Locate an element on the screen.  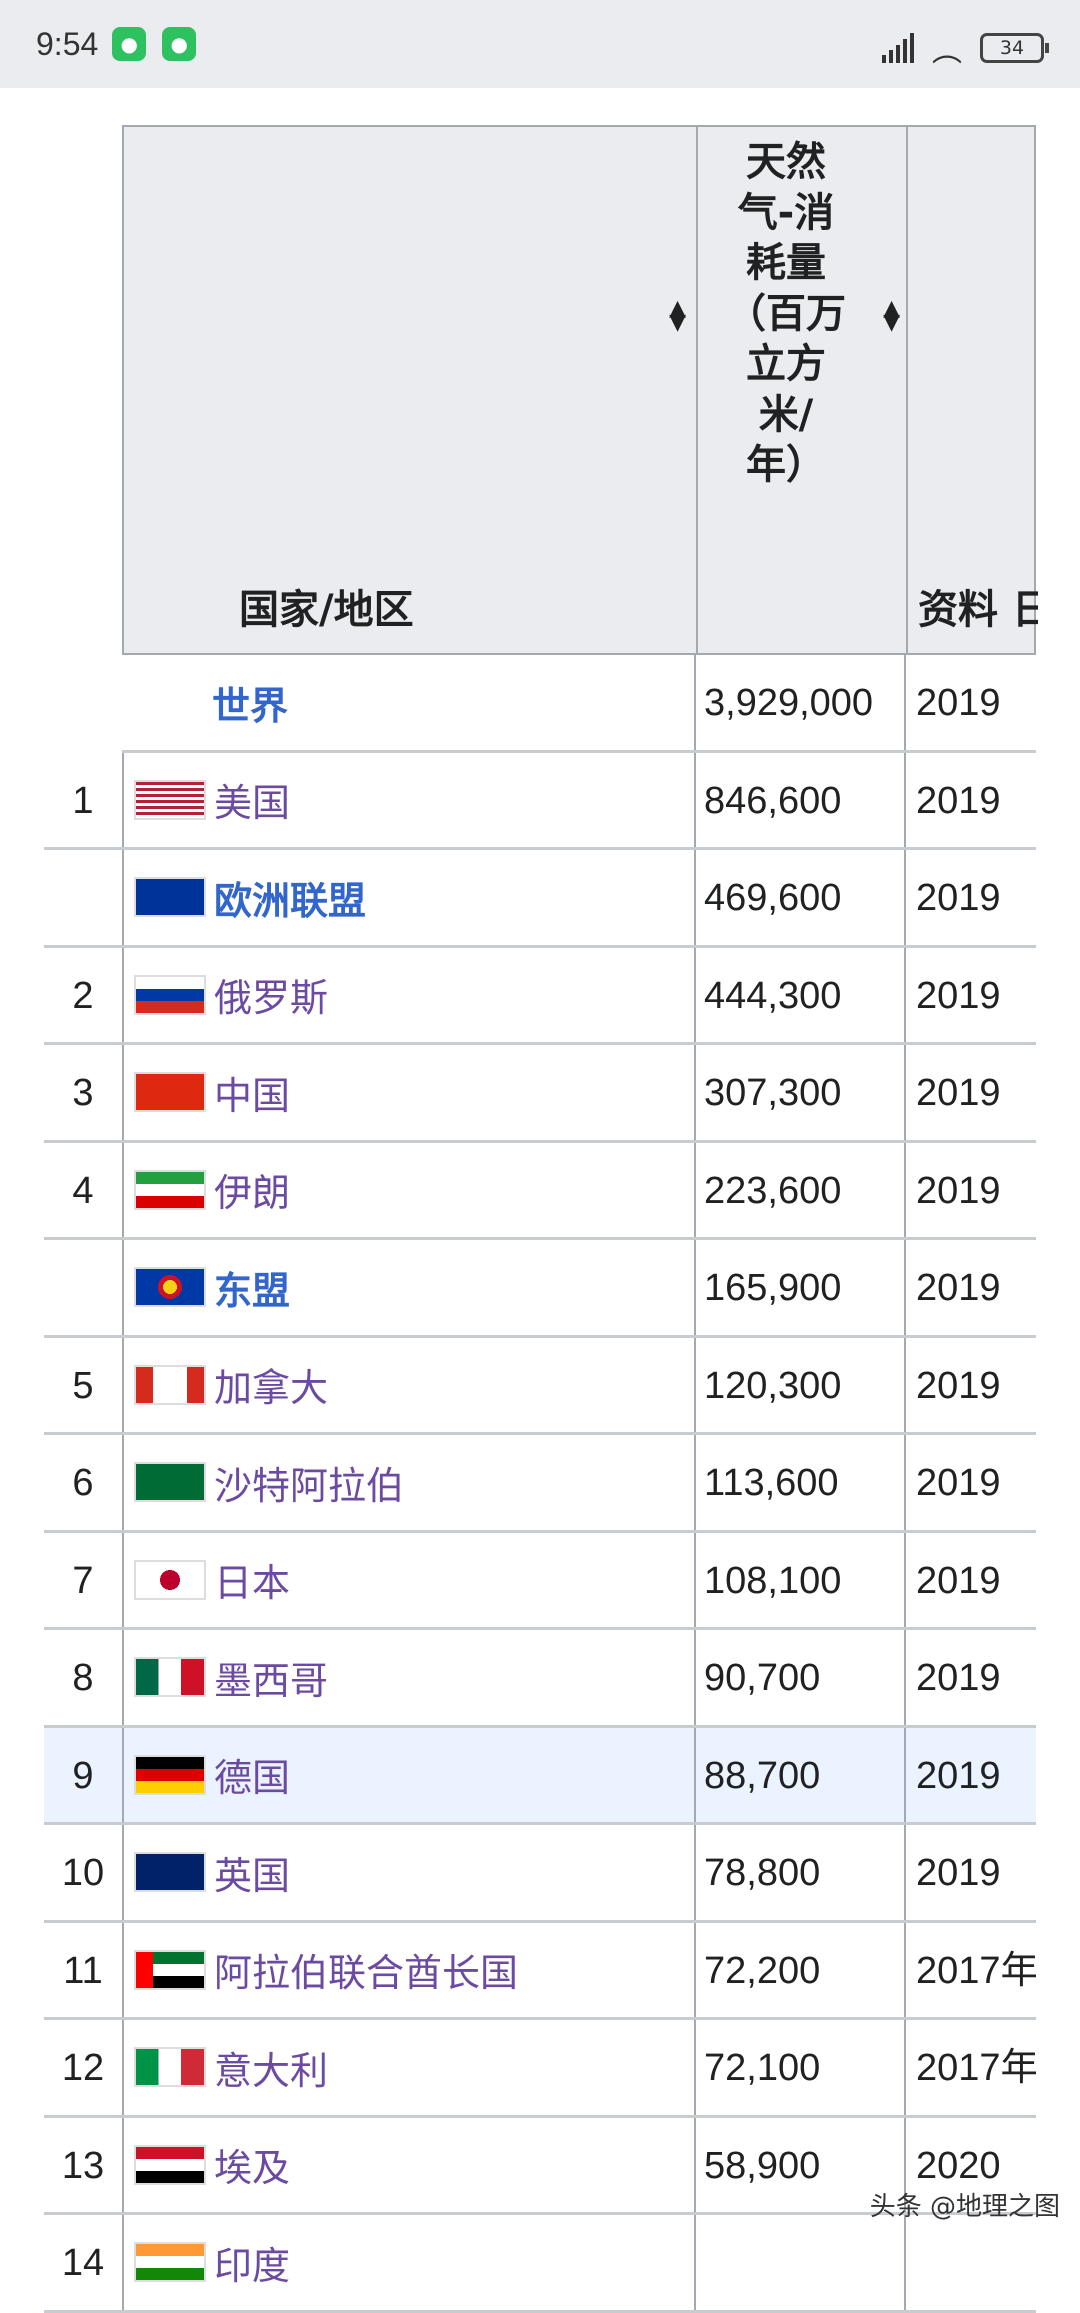
flag-icon-ca is located at coordinates (170, 1384).